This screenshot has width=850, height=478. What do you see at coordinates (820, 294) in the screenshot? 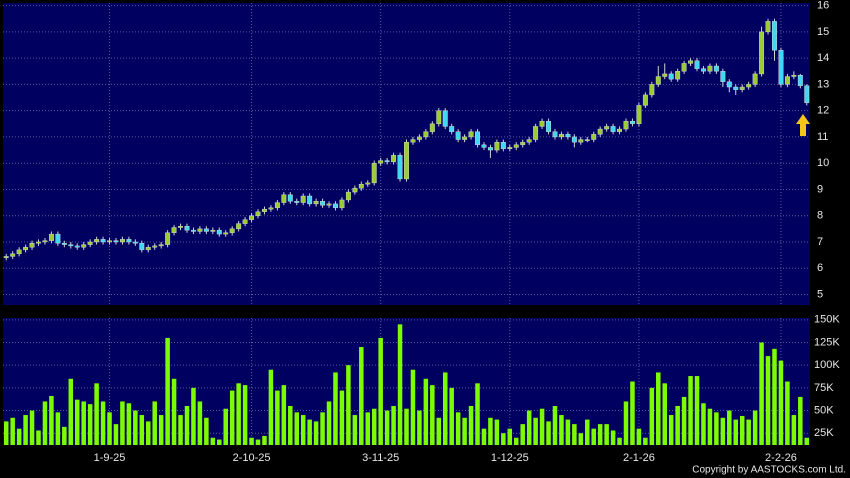
I see `y-tick-label: 5` at bounding box center [820, 294].